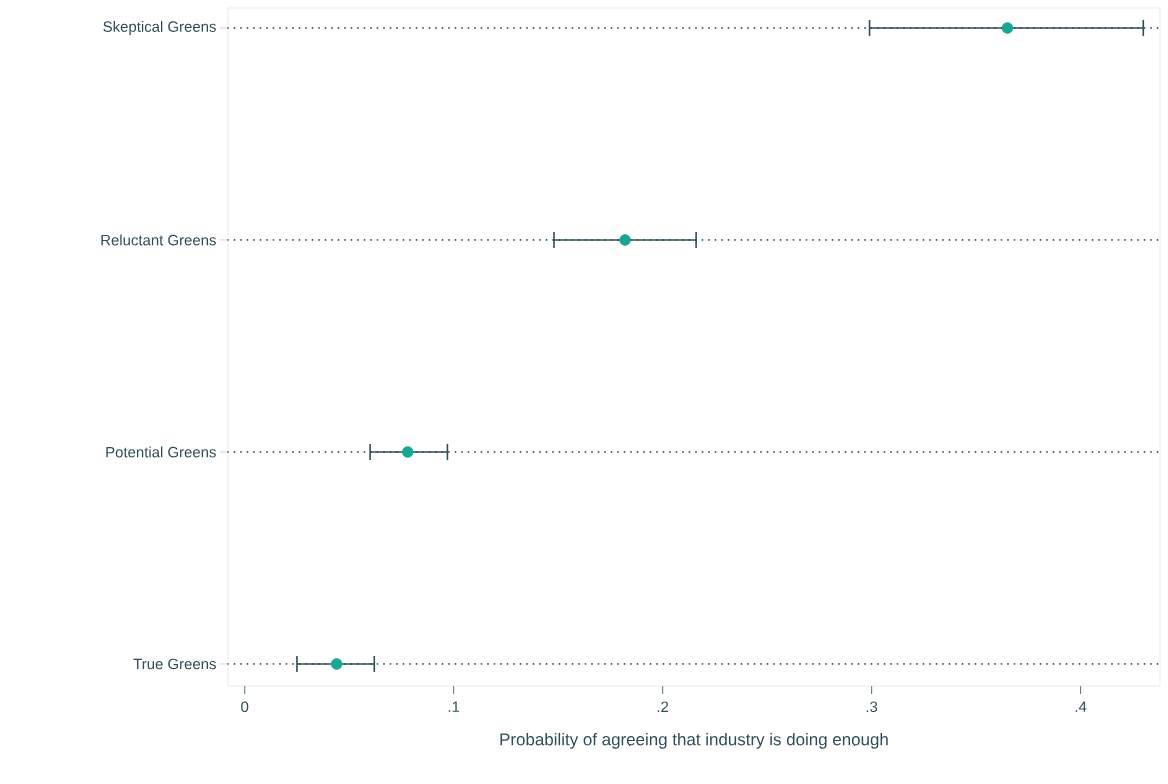 This screenshot has width=1168, height=784. I want to click on y-tick-label: True Greens, so click(174, 664).